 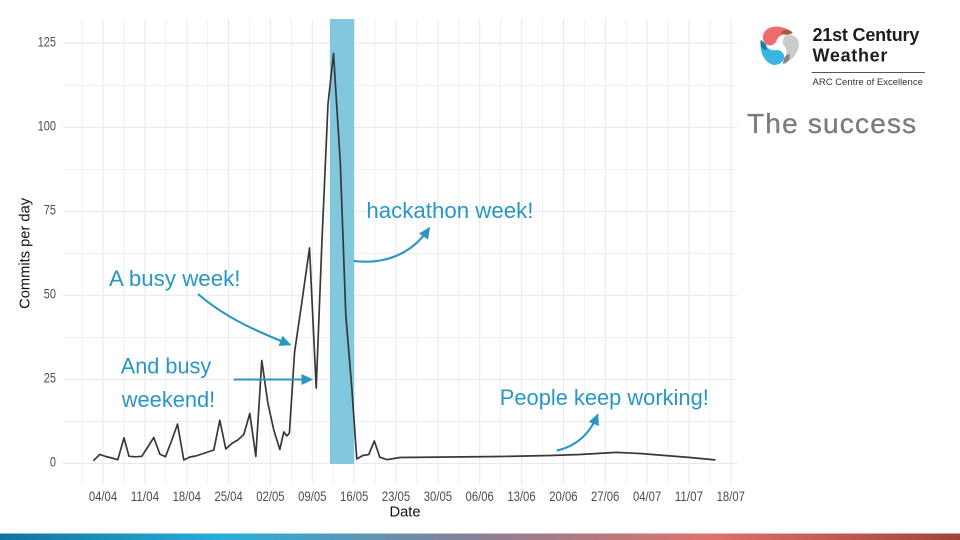 I want to click on svg-text: 06/06, so click(x=480, y=496).